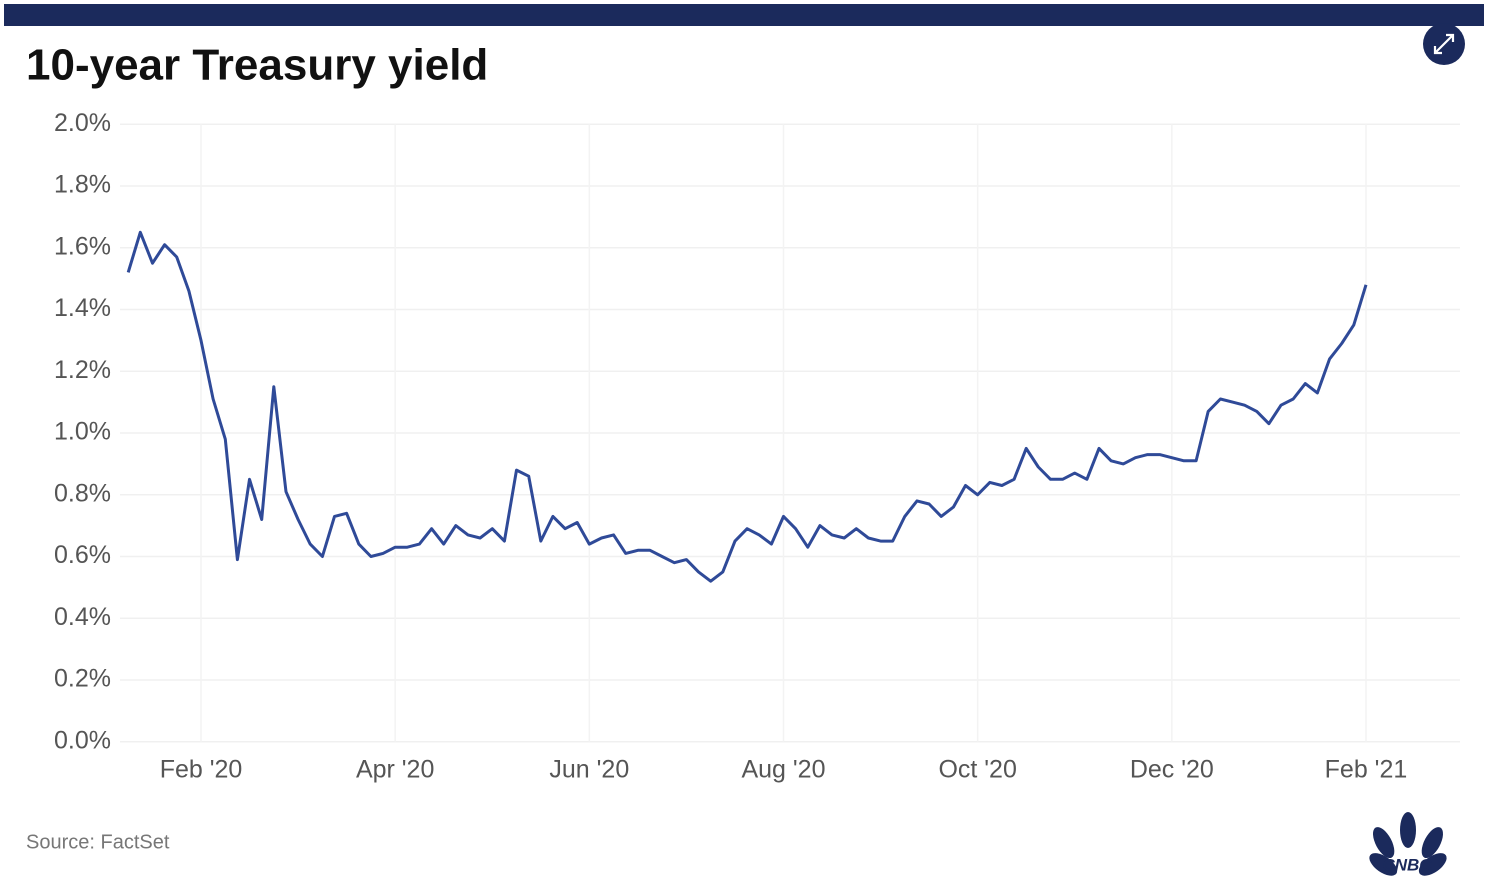 The width and height of the screenshot is (1486, 894). I want to click on expand-button, so click(1444, 44).